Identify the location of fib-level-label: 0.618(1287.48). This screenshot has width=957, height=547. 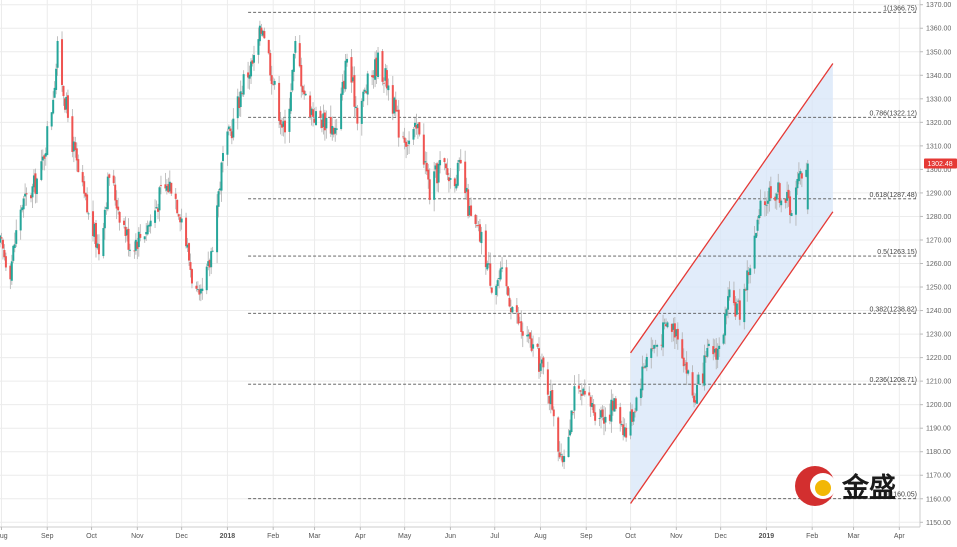
(893, 195).